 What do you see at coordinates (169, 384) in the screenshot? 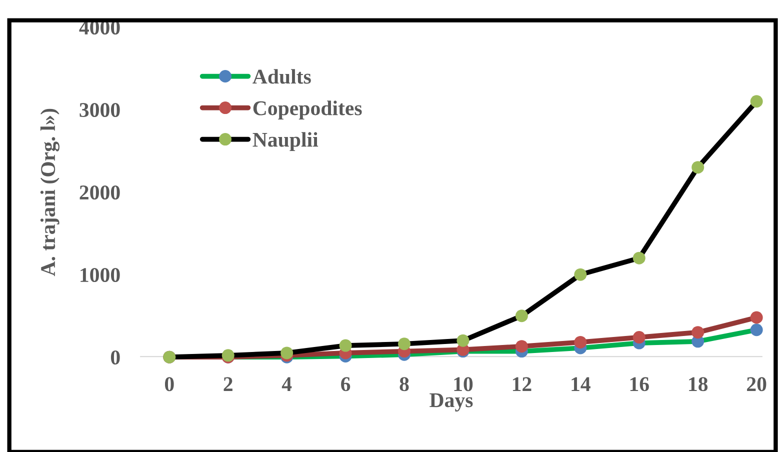
I see `x-tick-label: 0` at bounding box center [169, 384].